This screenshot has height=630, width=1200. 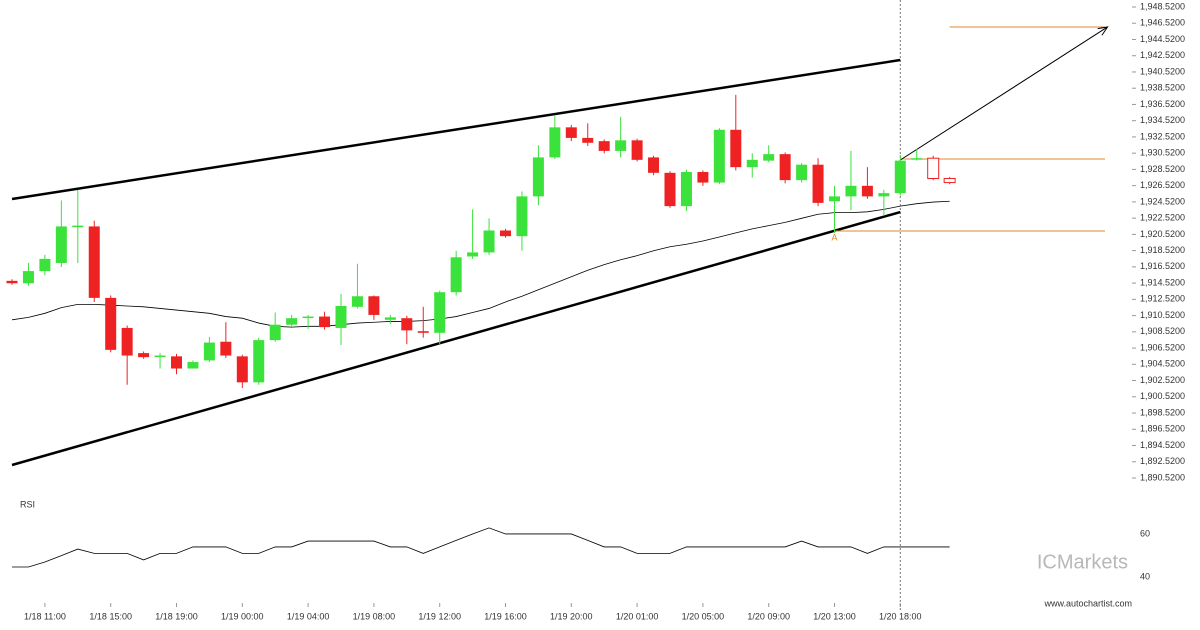 What do you see at coordinates (1162, 136) in the screenshot?
I see `y-tick-label: 1,932.5200` at bounding box center [1162, 136].